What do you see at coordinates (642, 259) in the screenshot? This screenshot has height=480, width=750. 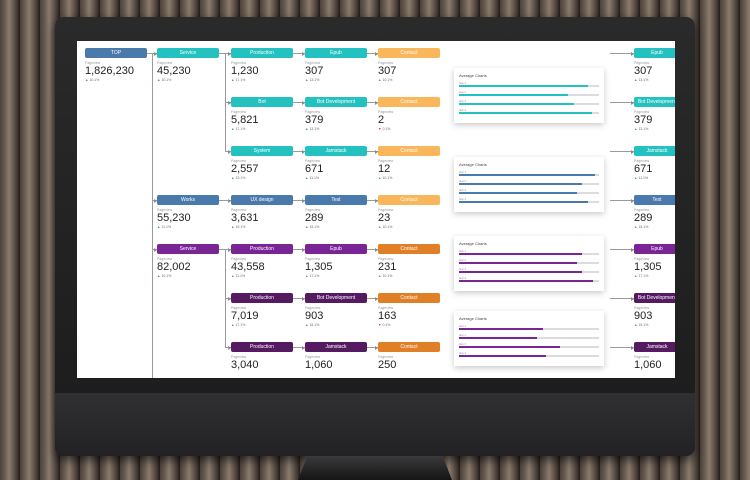 I see `node-l5-4-sublabel: Pageview` at bounding box center [642, 259].